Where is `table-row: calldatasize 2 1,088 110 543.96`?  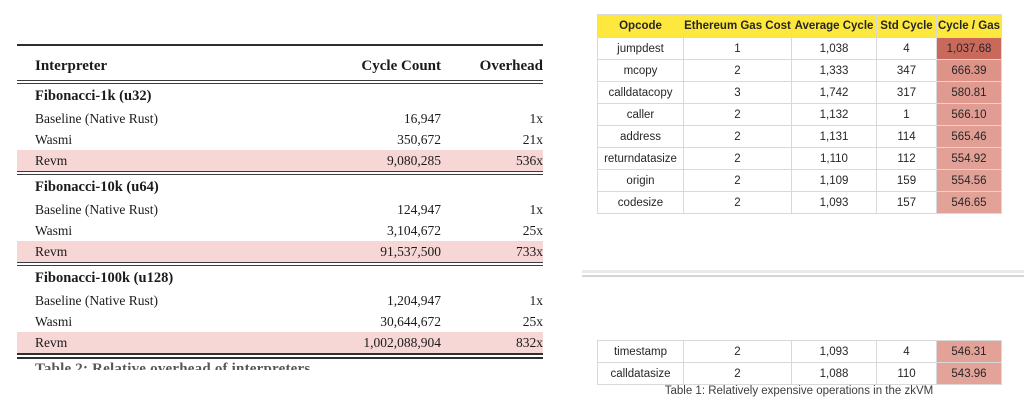 table-row: calldatasize 2 1,088 110 543.96 is located at coordinates (799, 373).